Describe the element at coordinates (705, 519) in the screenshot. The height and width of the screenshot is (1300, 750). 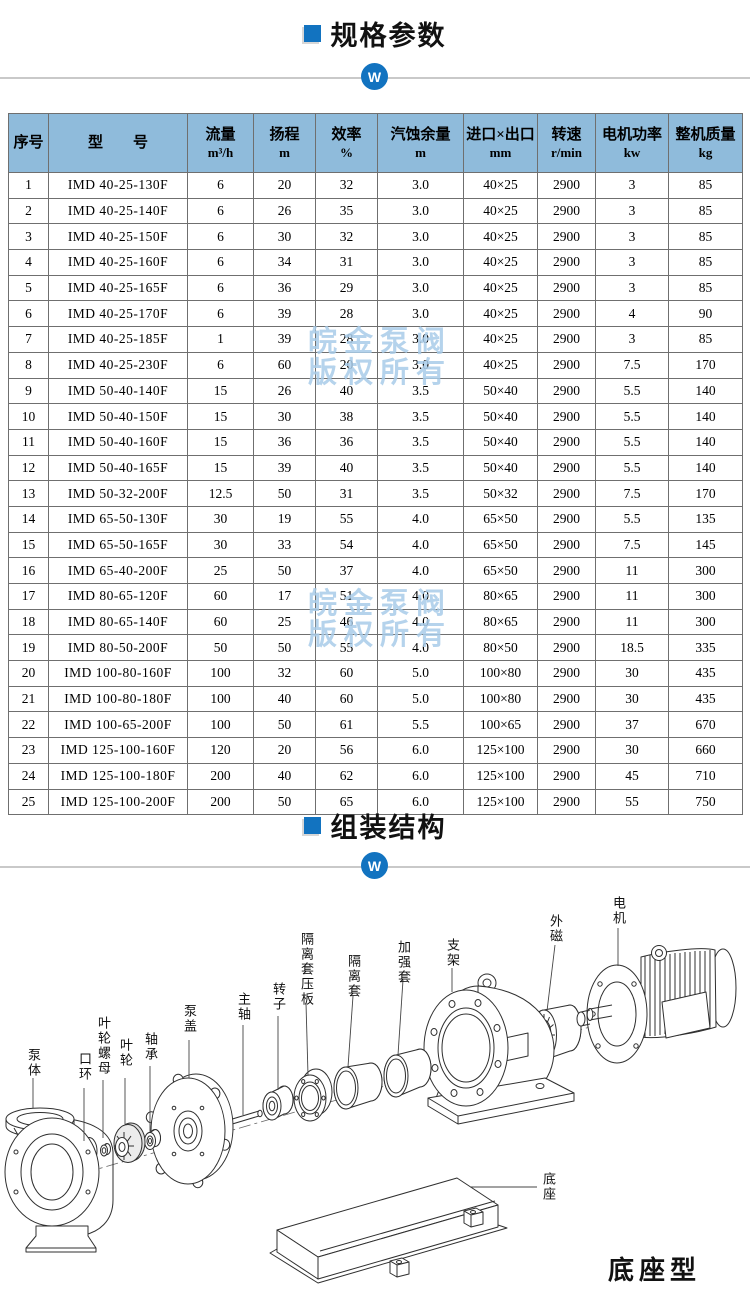
I see `value-cell: 135` at that location.